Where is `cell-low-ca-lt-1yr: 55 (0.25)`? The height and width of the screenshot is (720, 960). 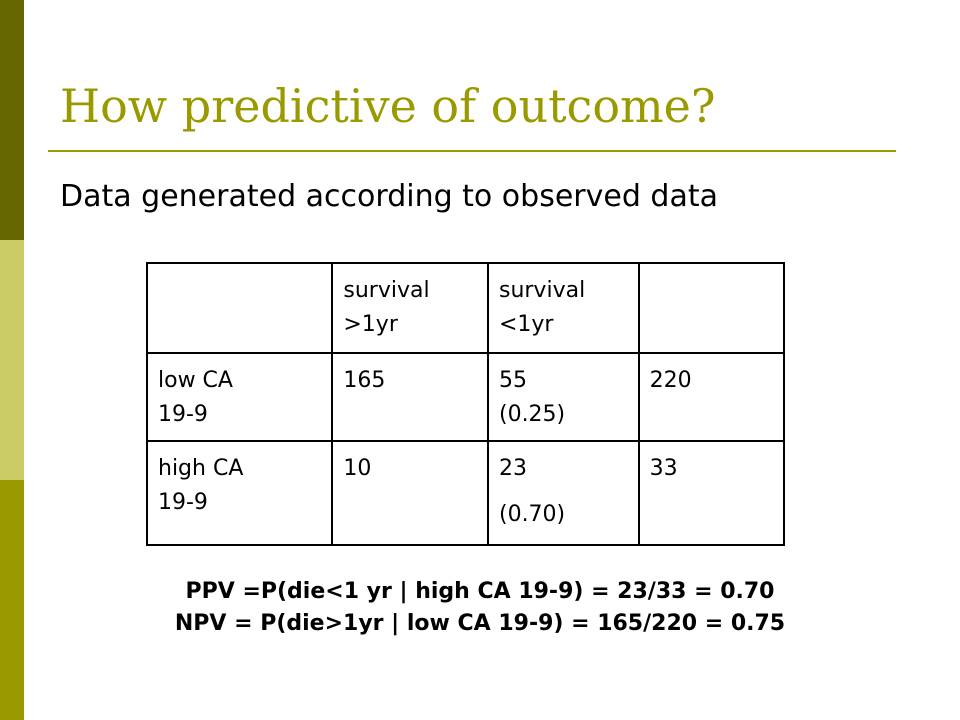
cell-low-ca-lt-1yr: 55 (0.25) is located at coordinates (563, 397).